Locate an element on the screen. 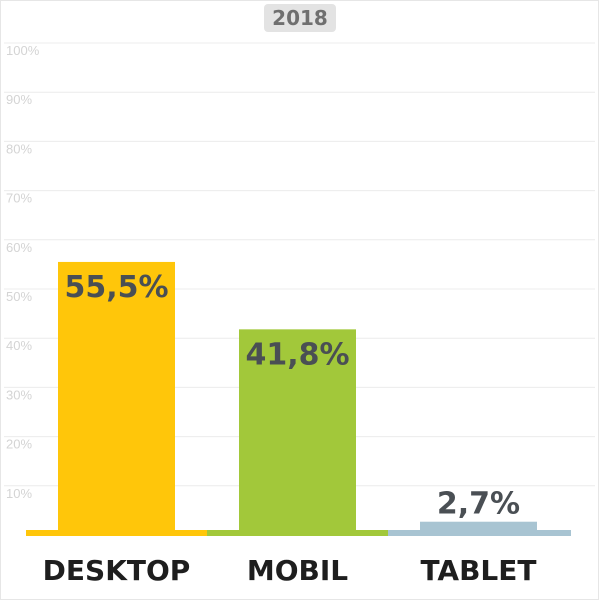 The width and height of the screenshot is (599, 600). y-tick-label: 20% is located at coordinates (19, 444).